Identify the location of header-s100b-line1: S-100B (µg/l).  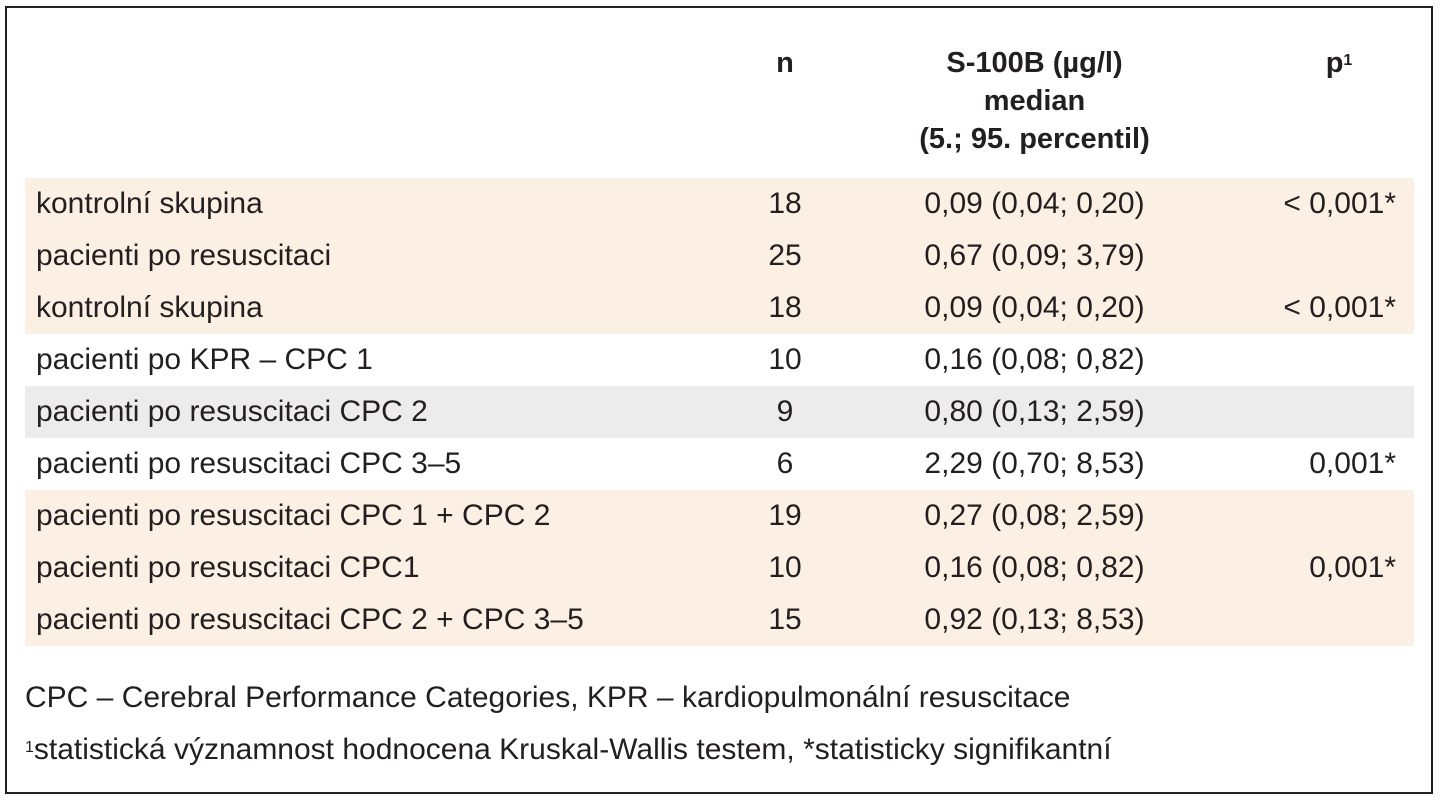
(1034, 63).